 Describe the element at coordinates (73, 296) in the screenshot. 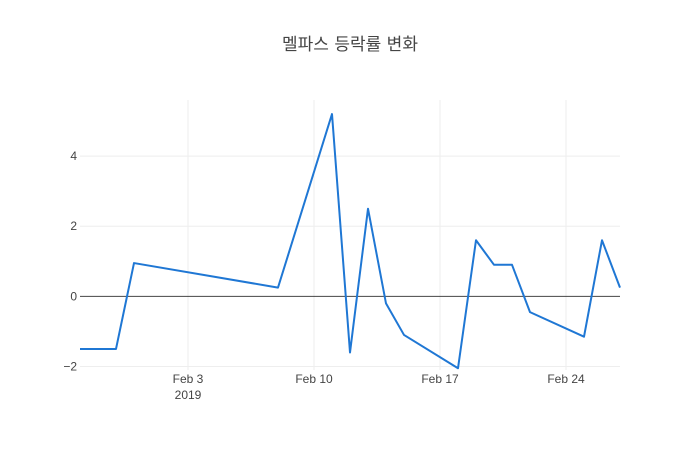

I see `y-tick-label: 0` at that location.